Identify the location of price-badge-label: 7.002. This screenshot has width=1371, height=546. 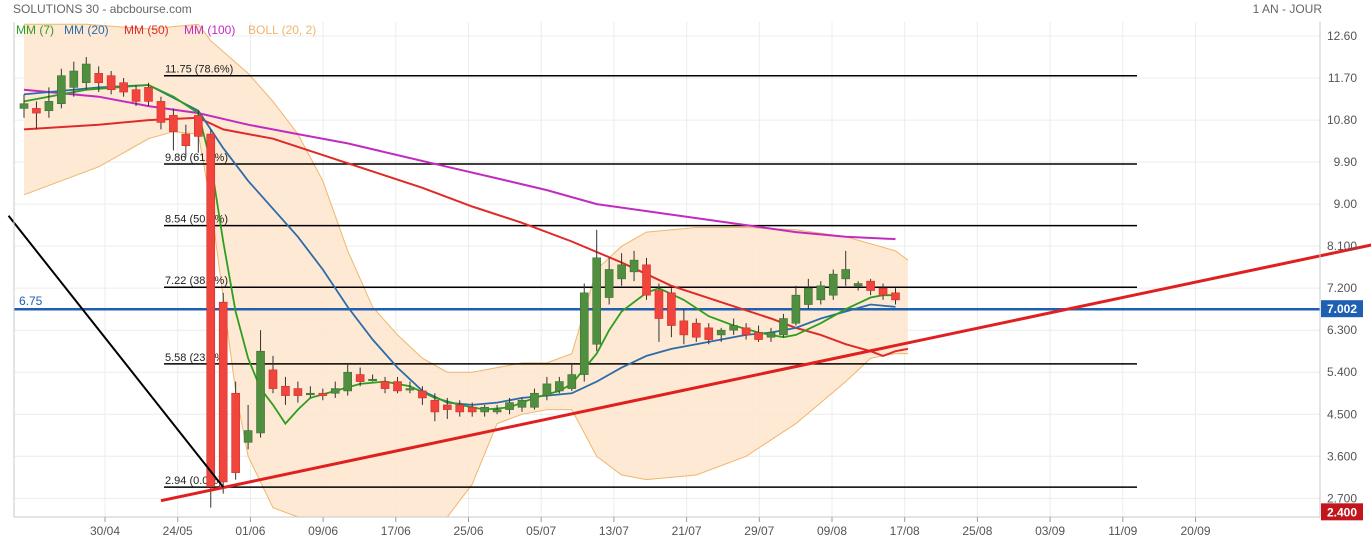
(1342, 309).